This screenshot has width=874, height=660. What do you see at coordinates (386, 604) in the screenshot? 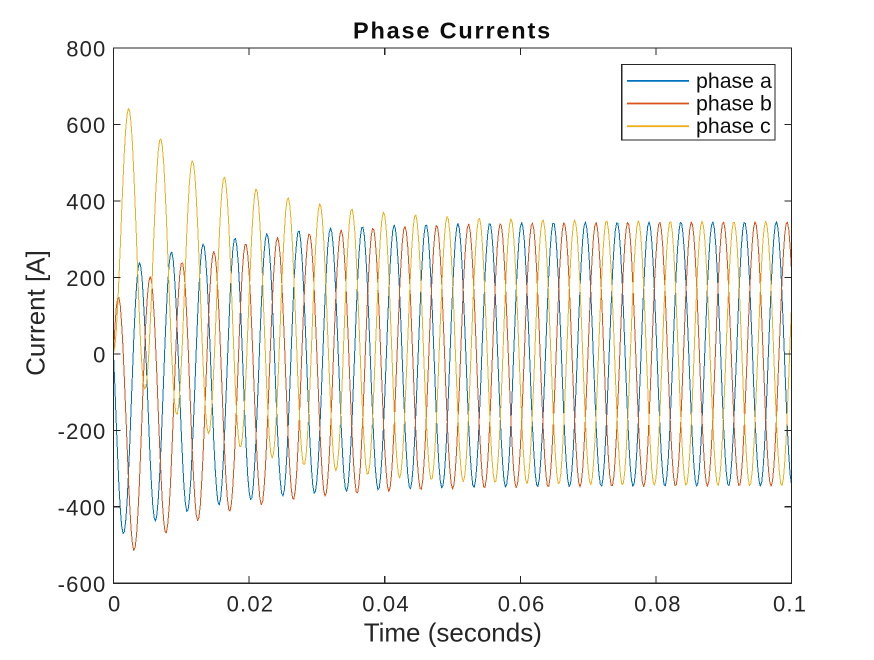
I see `svg-text: 0.04` at bounding box center [386, 604].